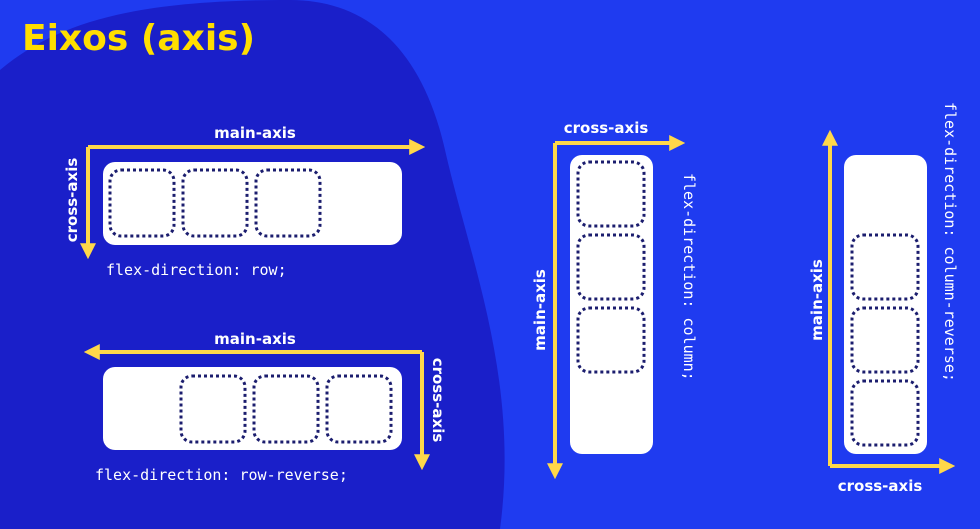  Describe the element at coordinates (138, 38) in the screenshot. I see `page-title: Eixos (axis)` at that location.